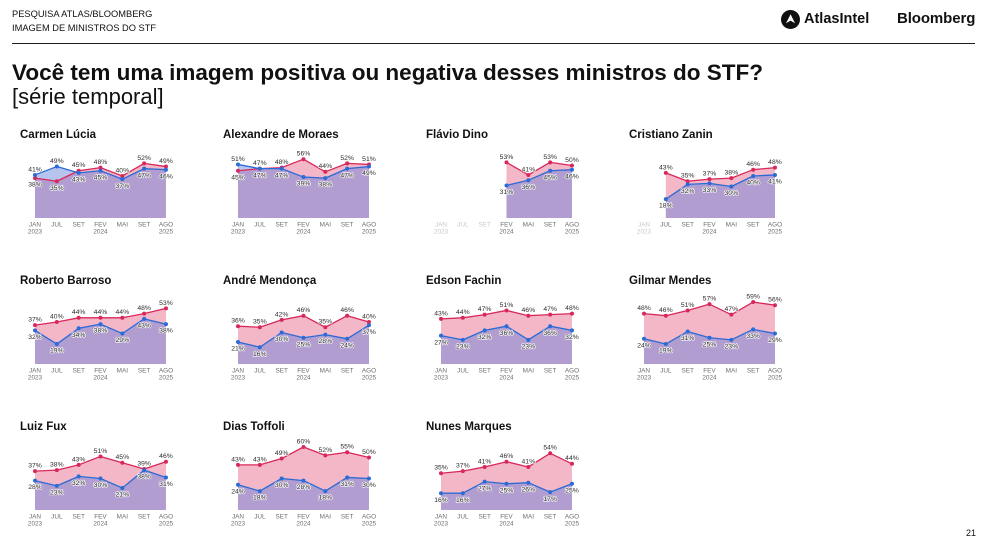 The height and width of the screenshot is (547, 985). Describe the element at coordinates (323, 322) in the screenshot. I see `data-label-value: 35` at that location.